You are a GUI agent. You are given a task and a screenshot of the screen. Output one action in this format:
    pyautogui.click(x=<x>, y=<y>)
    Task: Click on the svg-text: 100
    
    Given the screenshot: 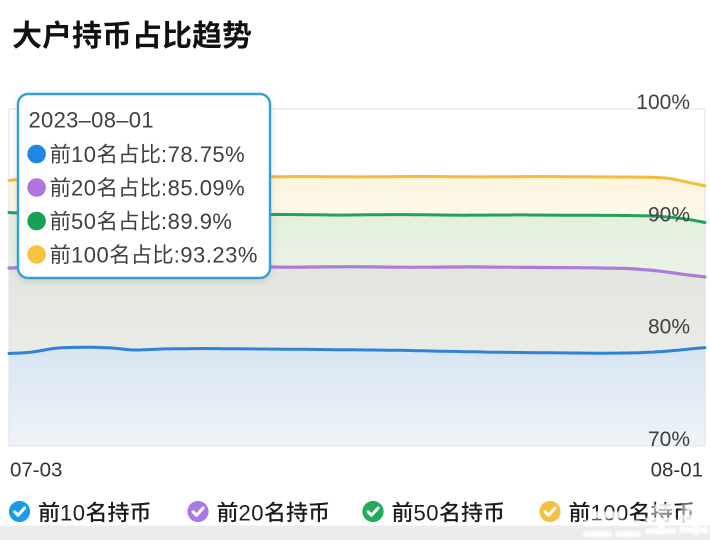 What is the action you would take?
    pyautogui.click(x=90, y=254)
    